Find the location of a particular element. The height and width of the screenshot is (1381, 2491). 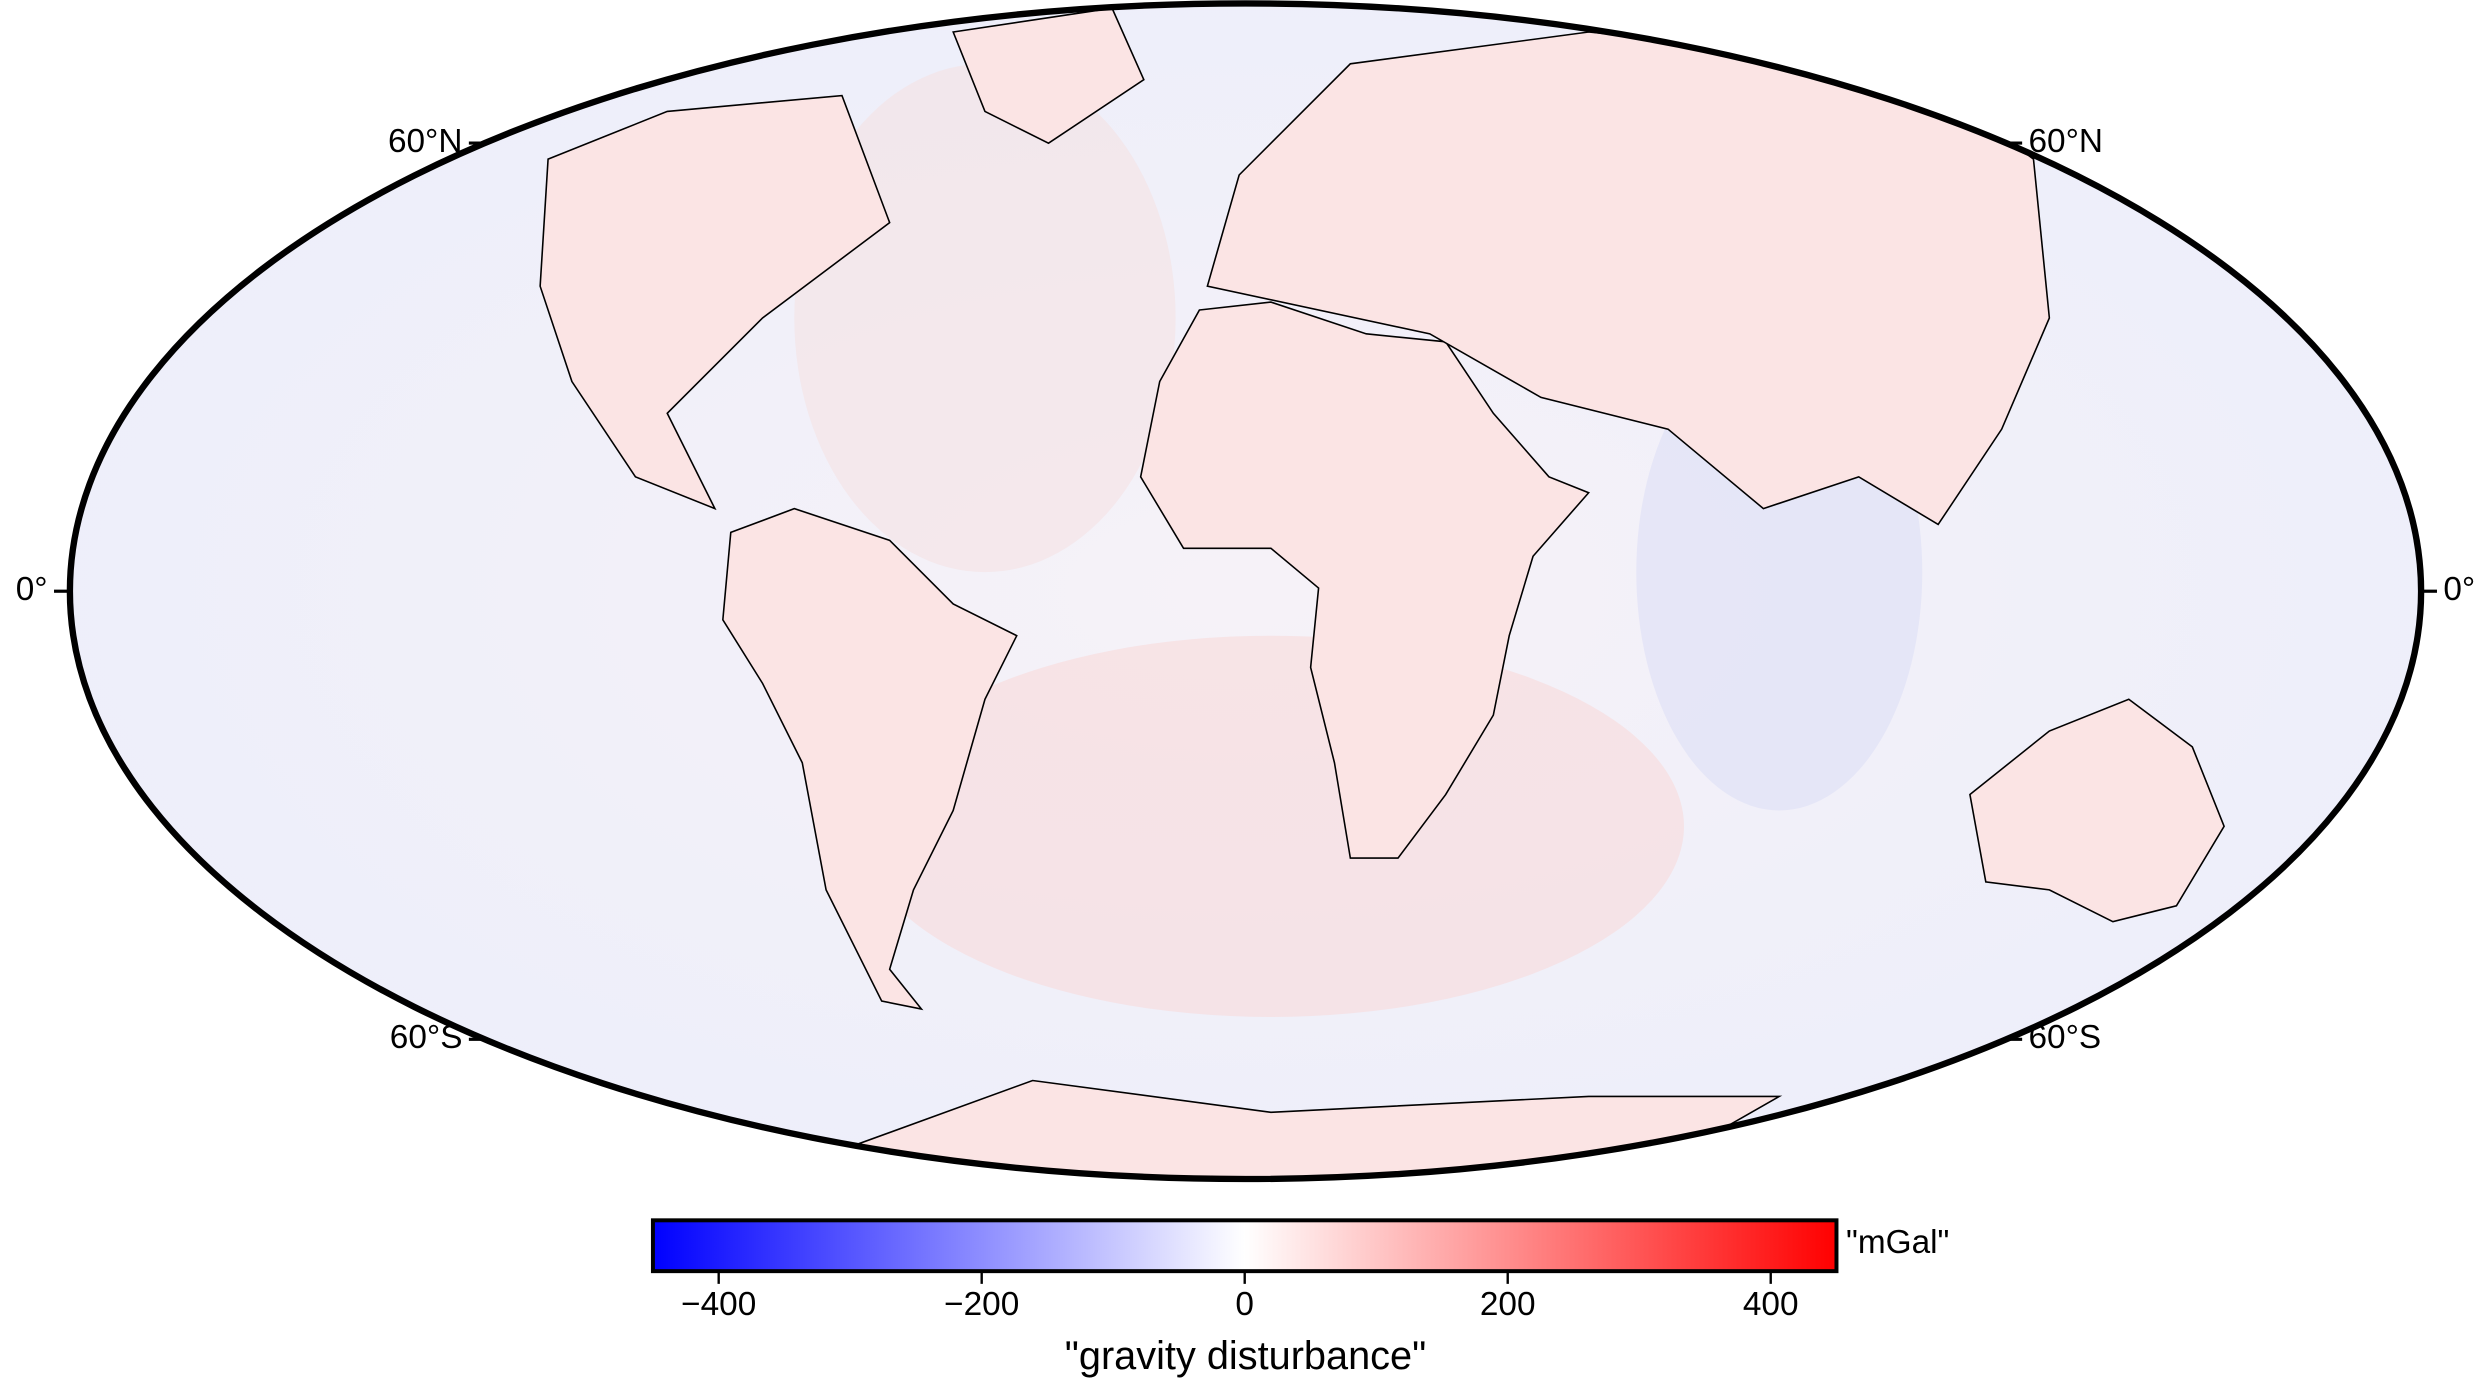

colorbar-tick-label: 0 is located at coordinates (1244, 1304).